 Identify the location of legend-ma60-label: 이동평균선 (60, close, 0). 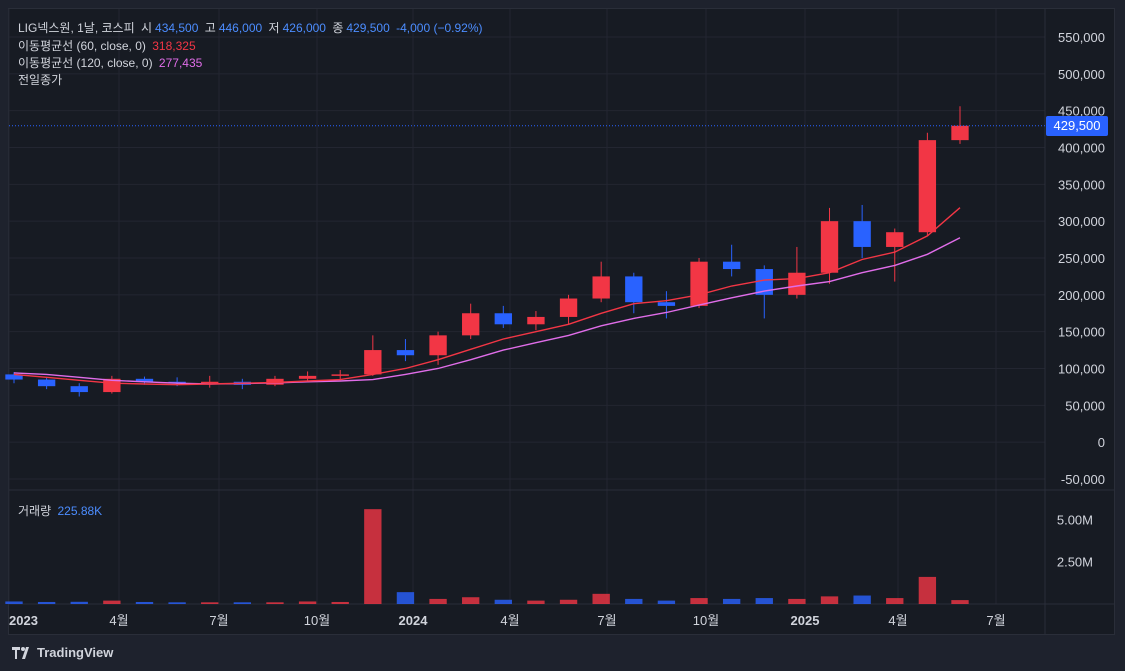
(82, 46).